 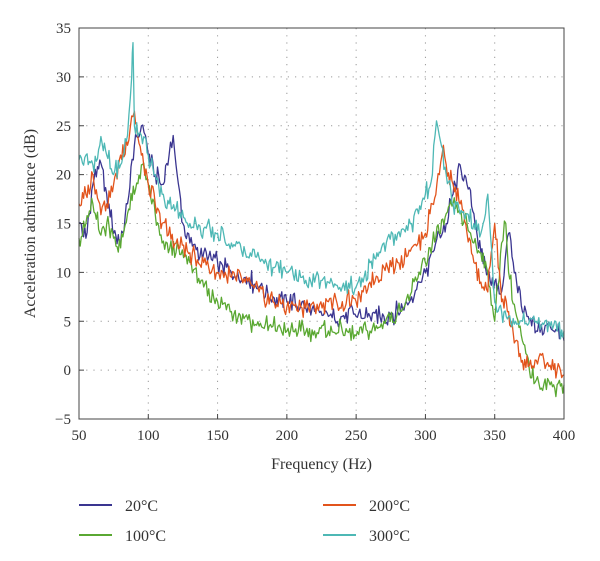 What do you see at coordinates (68, 322) in the screenshot?
I see `y-tick-label: 5` at bounding box center [68, 322].